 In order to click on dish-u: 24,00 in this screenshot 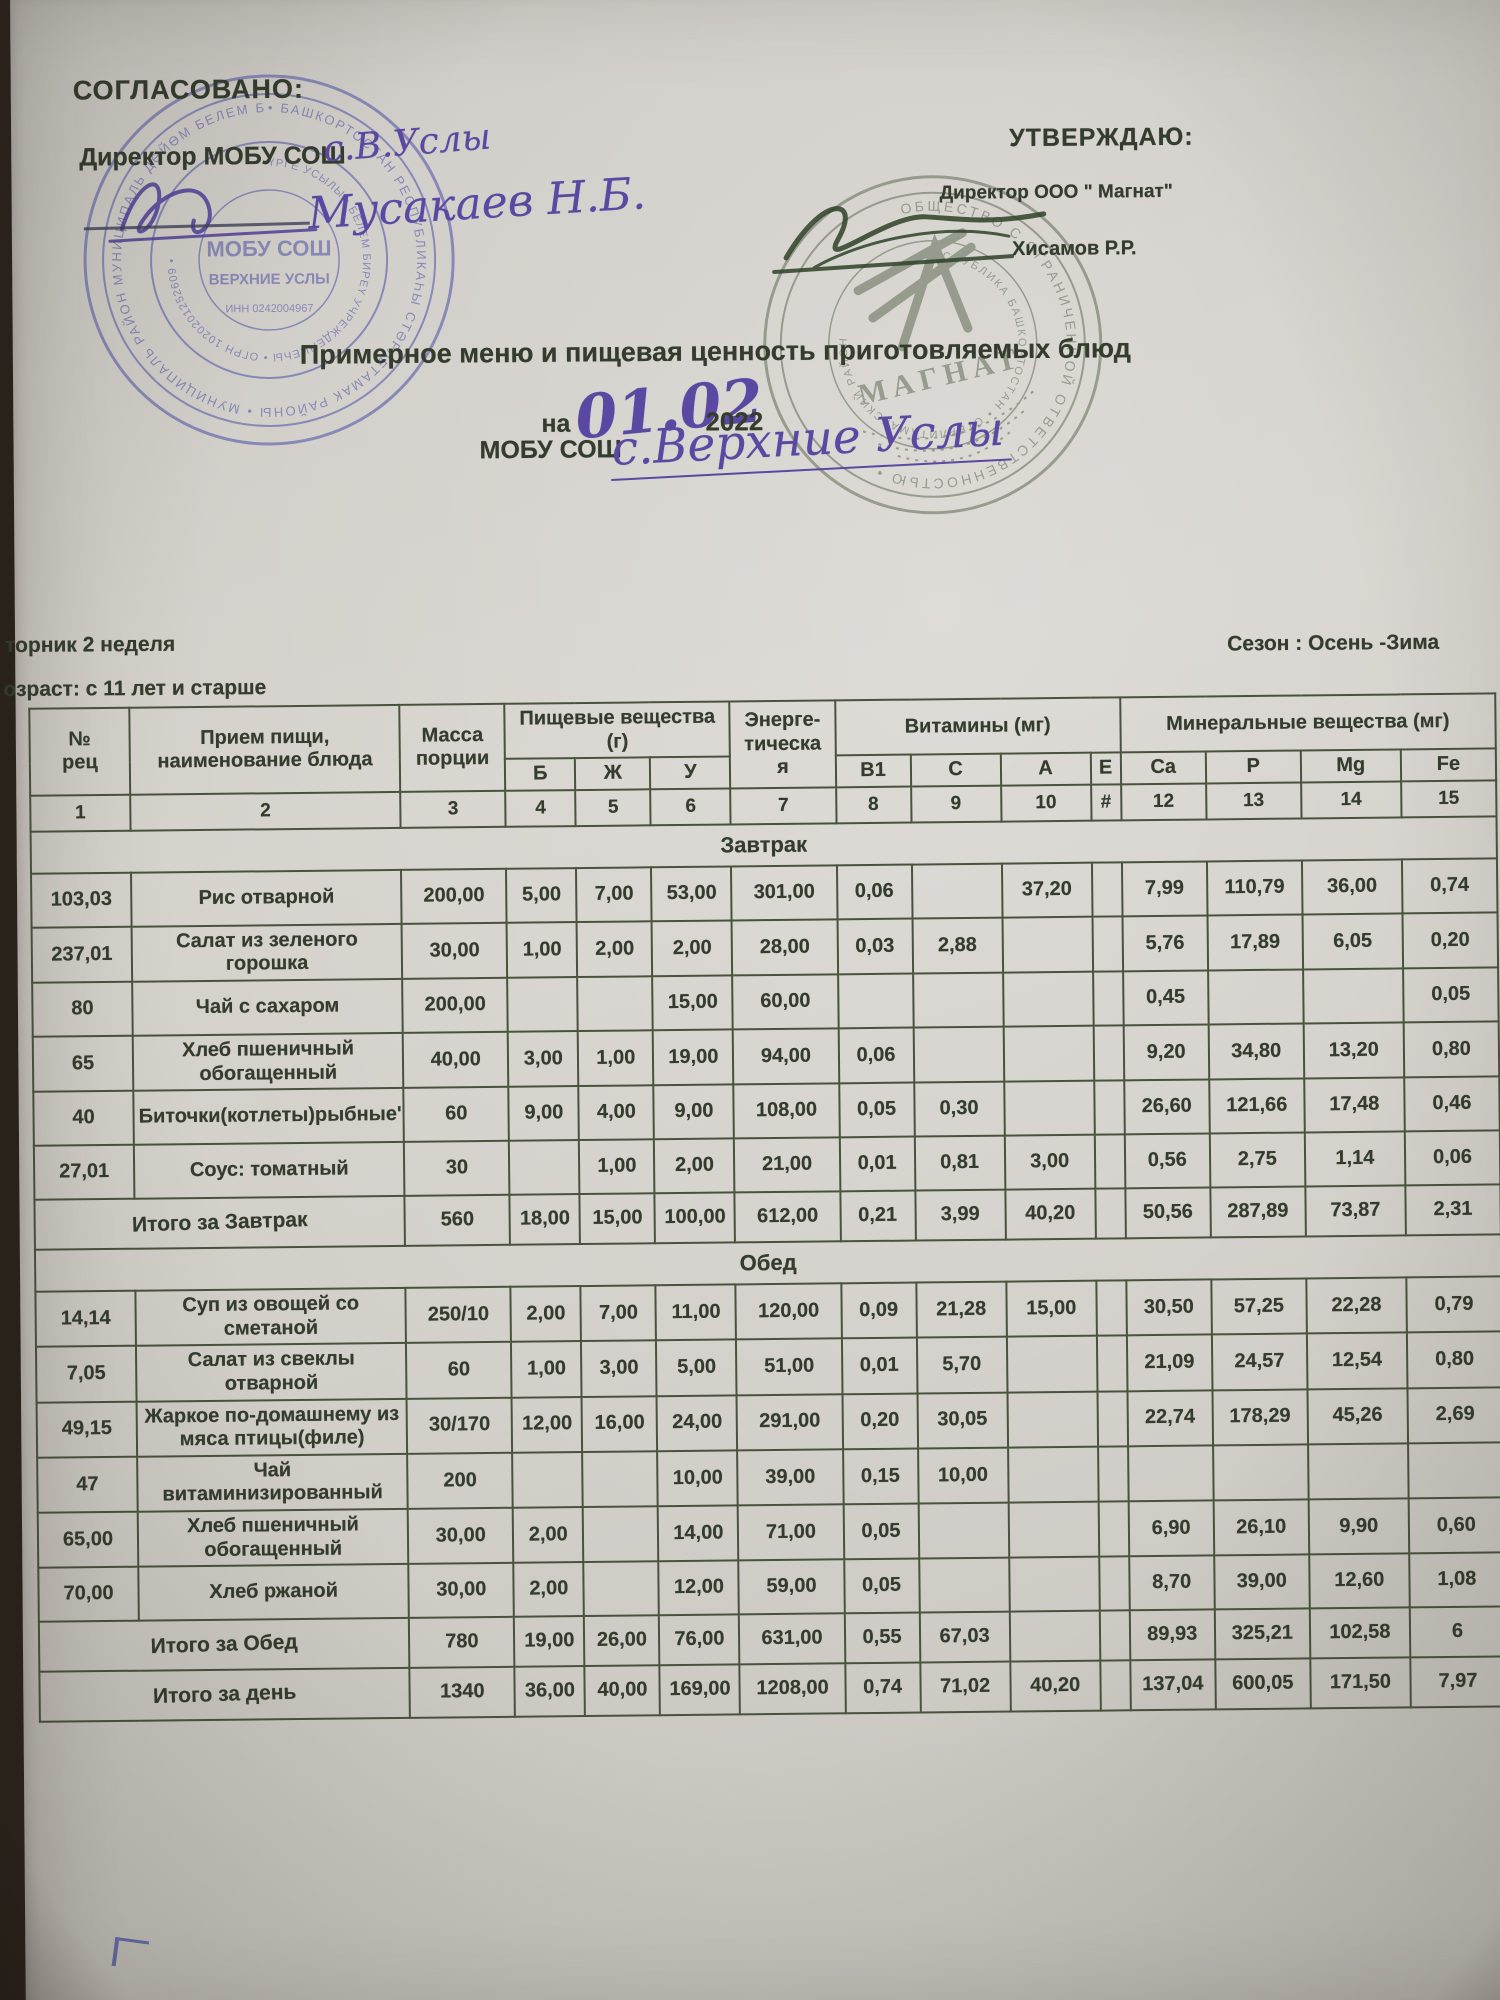, I will do `click(697, 1422)`.